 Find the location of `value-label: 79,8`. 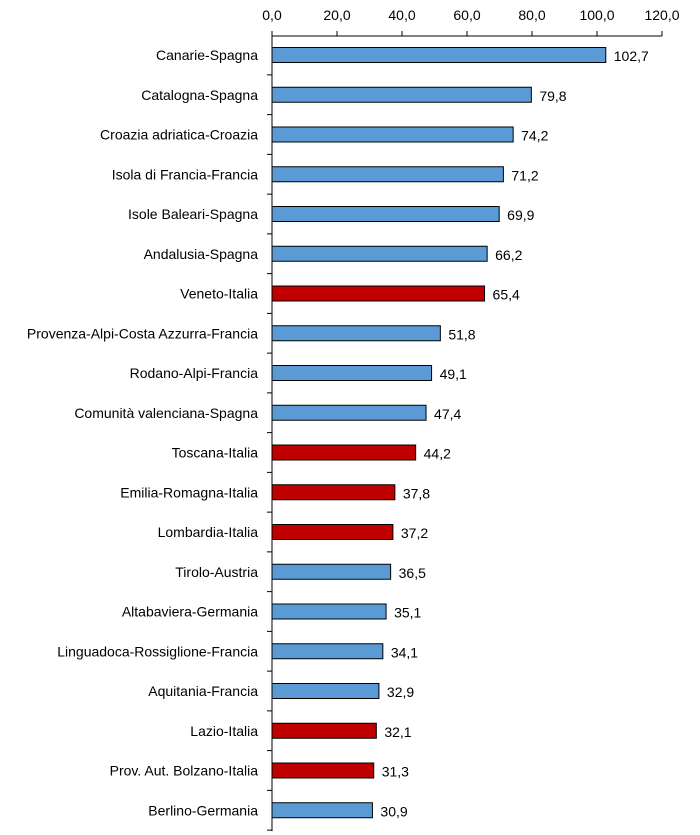

value-label: 79,8 is located at coordinates (552, 96).